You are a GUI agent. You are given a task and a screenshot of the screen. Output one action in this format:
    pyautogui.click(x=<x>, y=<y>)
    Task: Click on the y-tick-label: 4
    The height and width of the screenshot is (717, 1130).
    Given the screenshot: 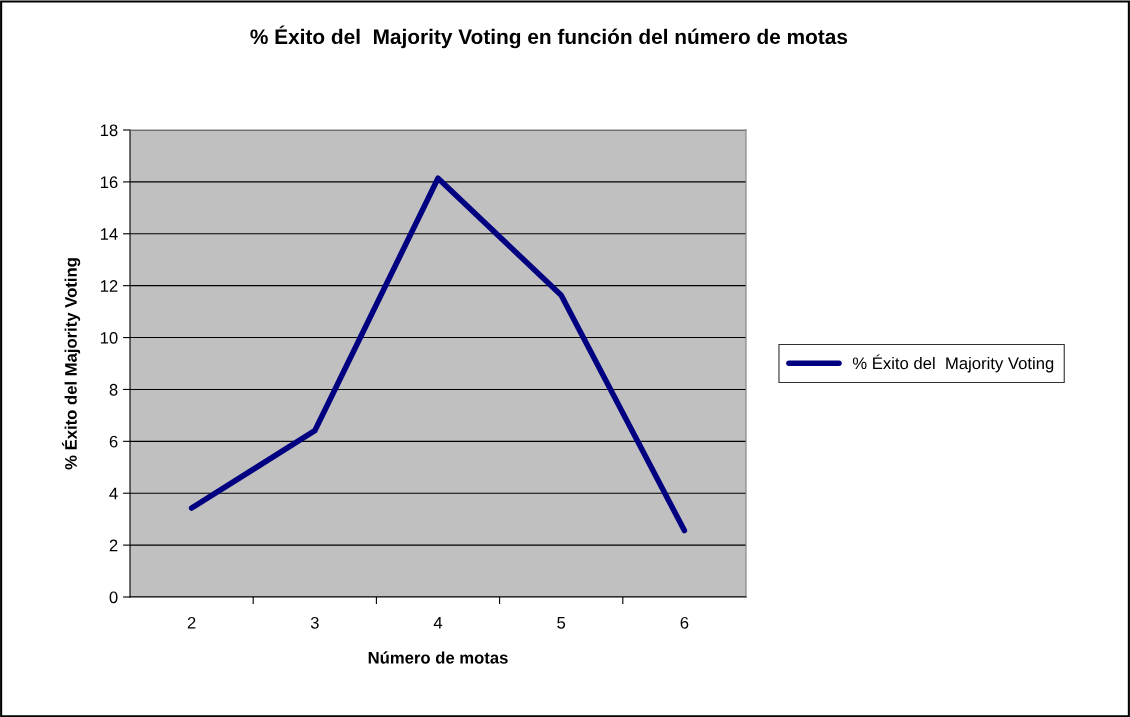 What is the action you would take?
    pyautogui.click(x=113, y=493)
    